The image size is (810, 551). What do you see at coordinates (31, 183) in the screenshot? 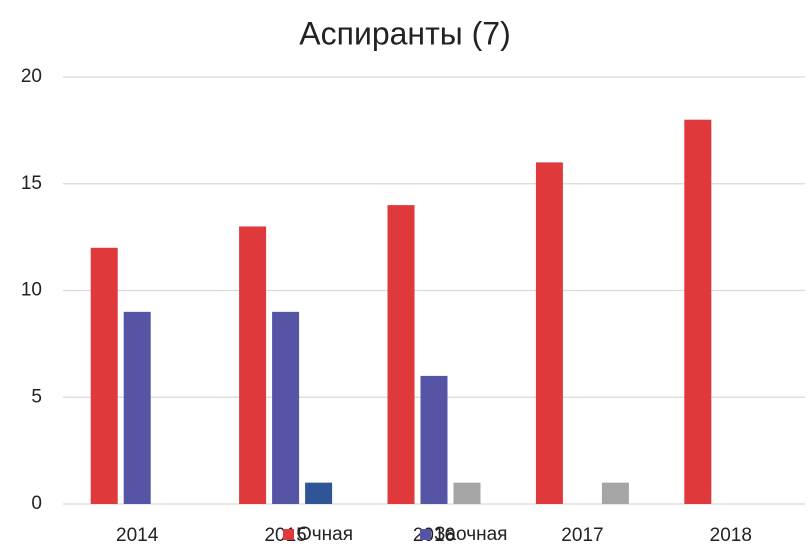
I see `y-tick-label: 15` at bounding box center [31, 183].